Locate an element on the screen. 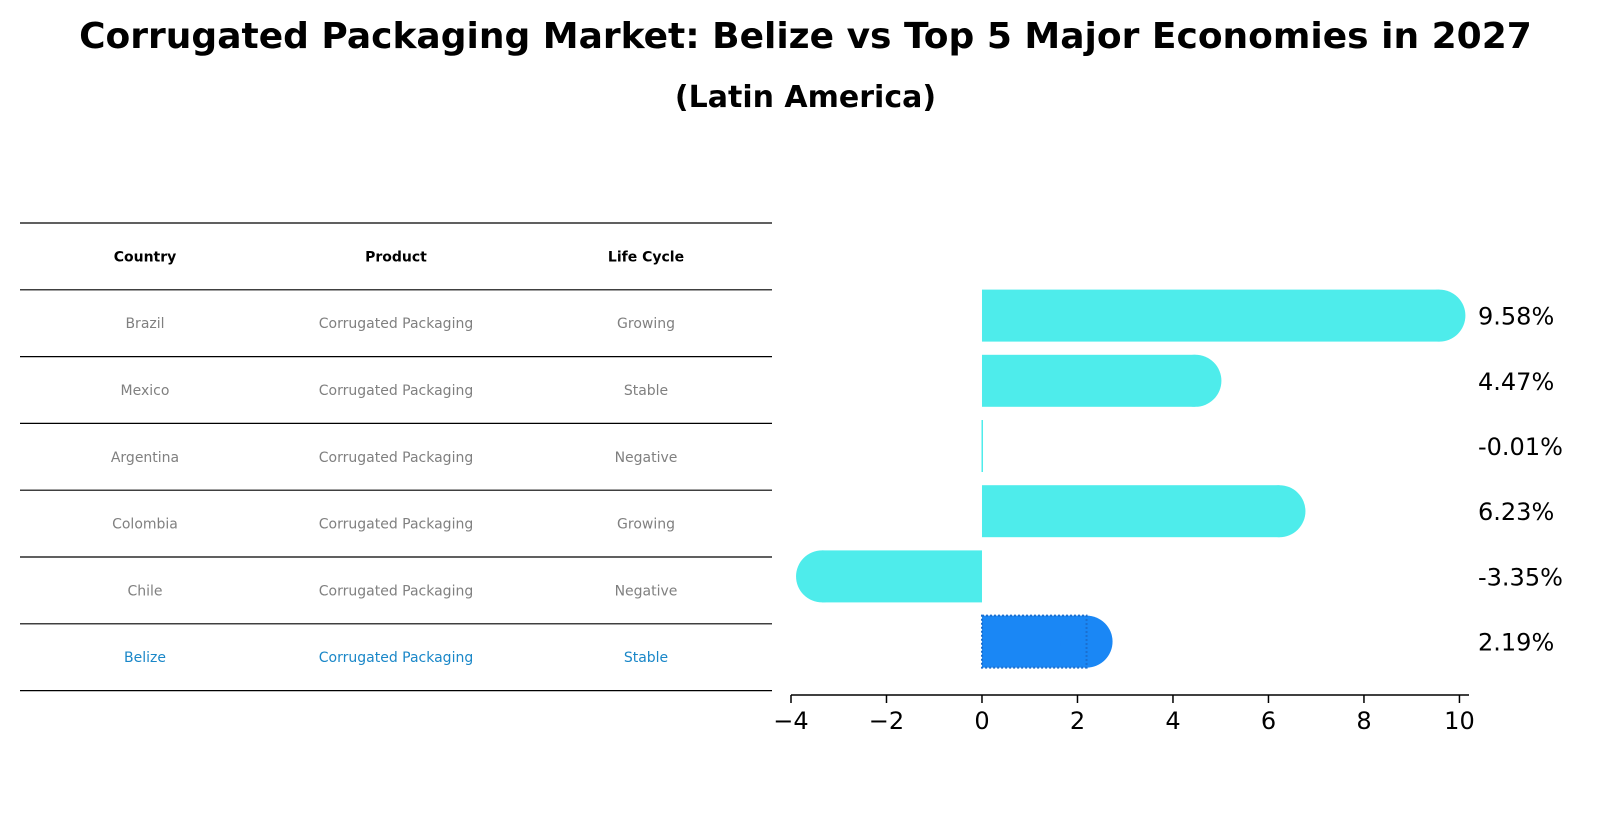 The height and width of the screenshot is (823, 1611). bar-brazil is located at coordinates (1223, 315).